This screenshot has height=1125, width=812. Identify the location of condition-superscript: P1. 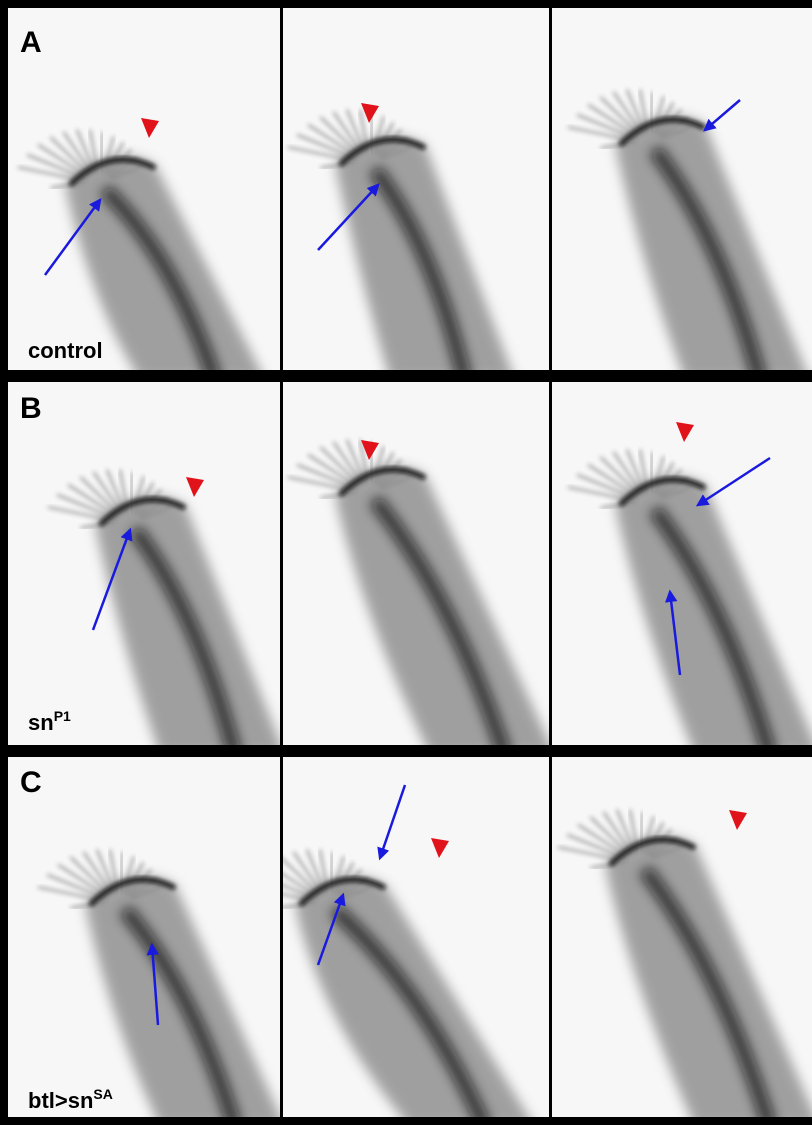
(62, 716).